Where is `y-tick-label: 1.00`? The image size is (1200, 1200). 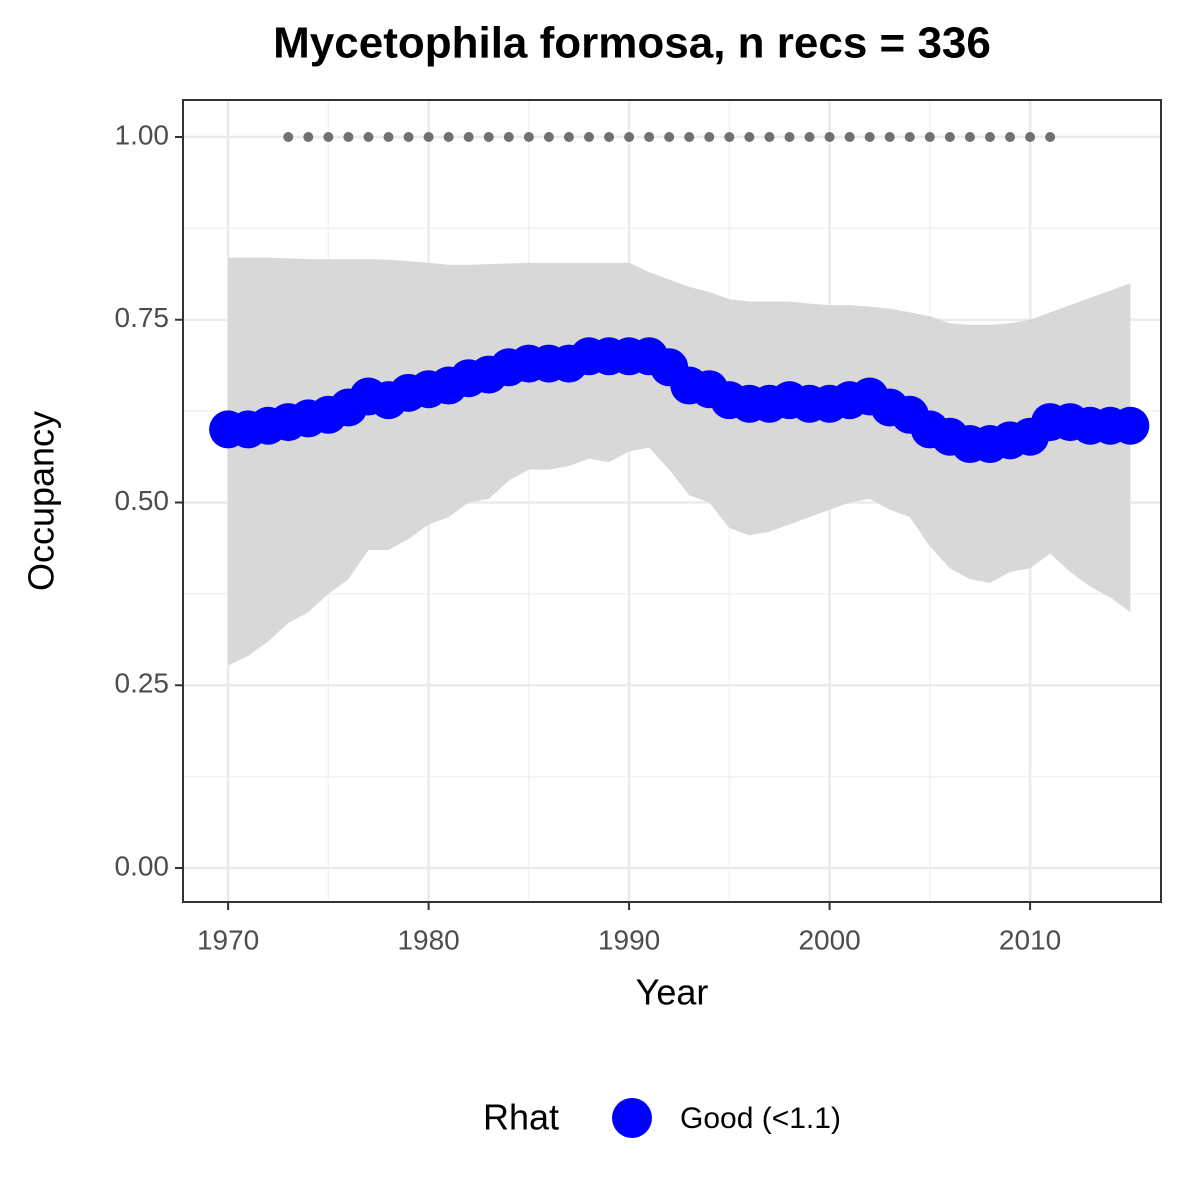
y-tick-label: 1.00 is located at coordinates (142, 134).